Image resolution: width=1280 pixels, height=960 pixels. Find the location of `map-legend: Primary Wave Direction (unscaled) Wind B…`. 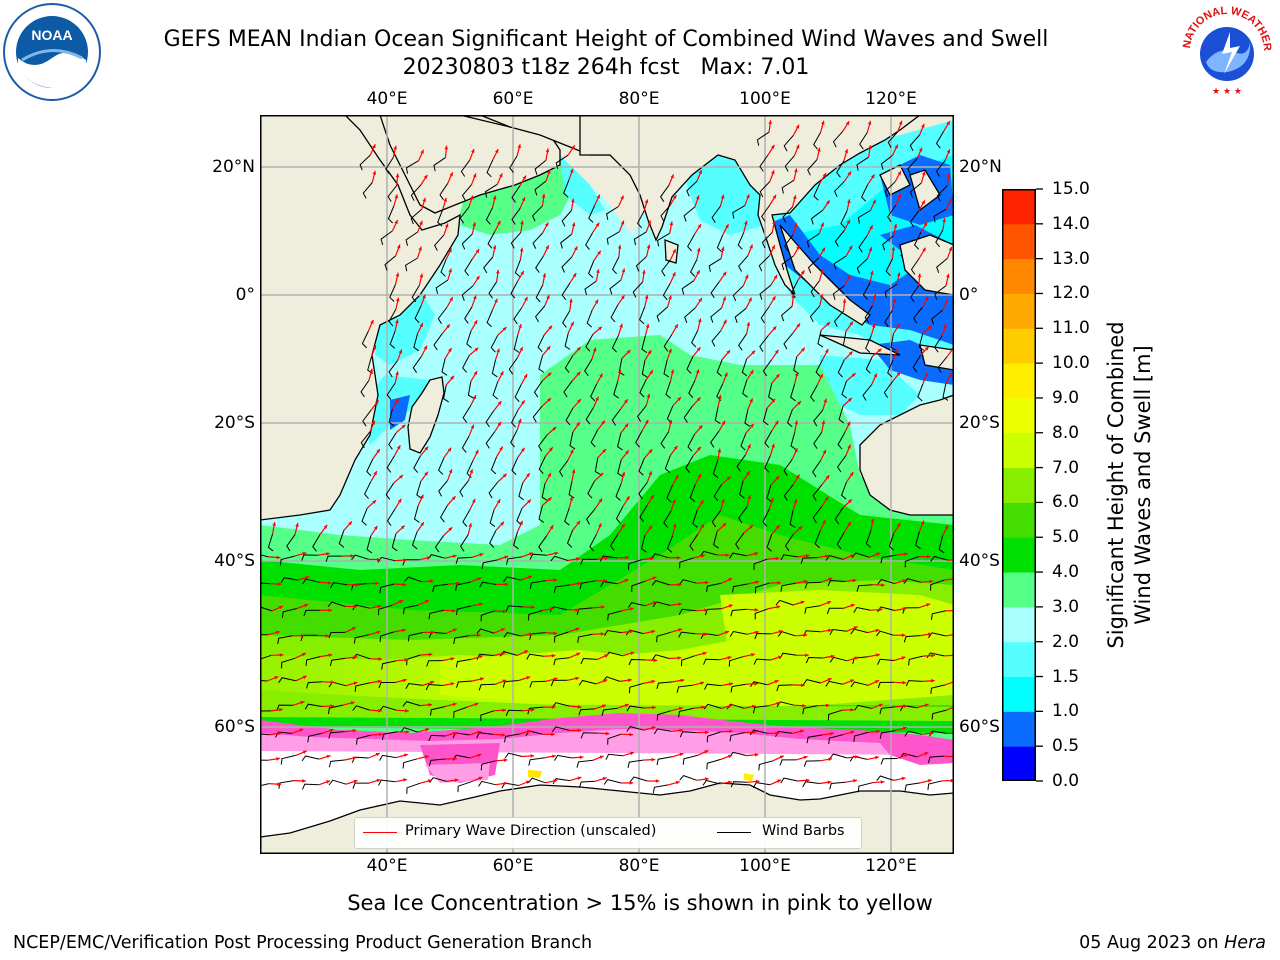

map-legend: Primary Wave Direction (unscaled) Wind B… is located at coordinates (608, 833).